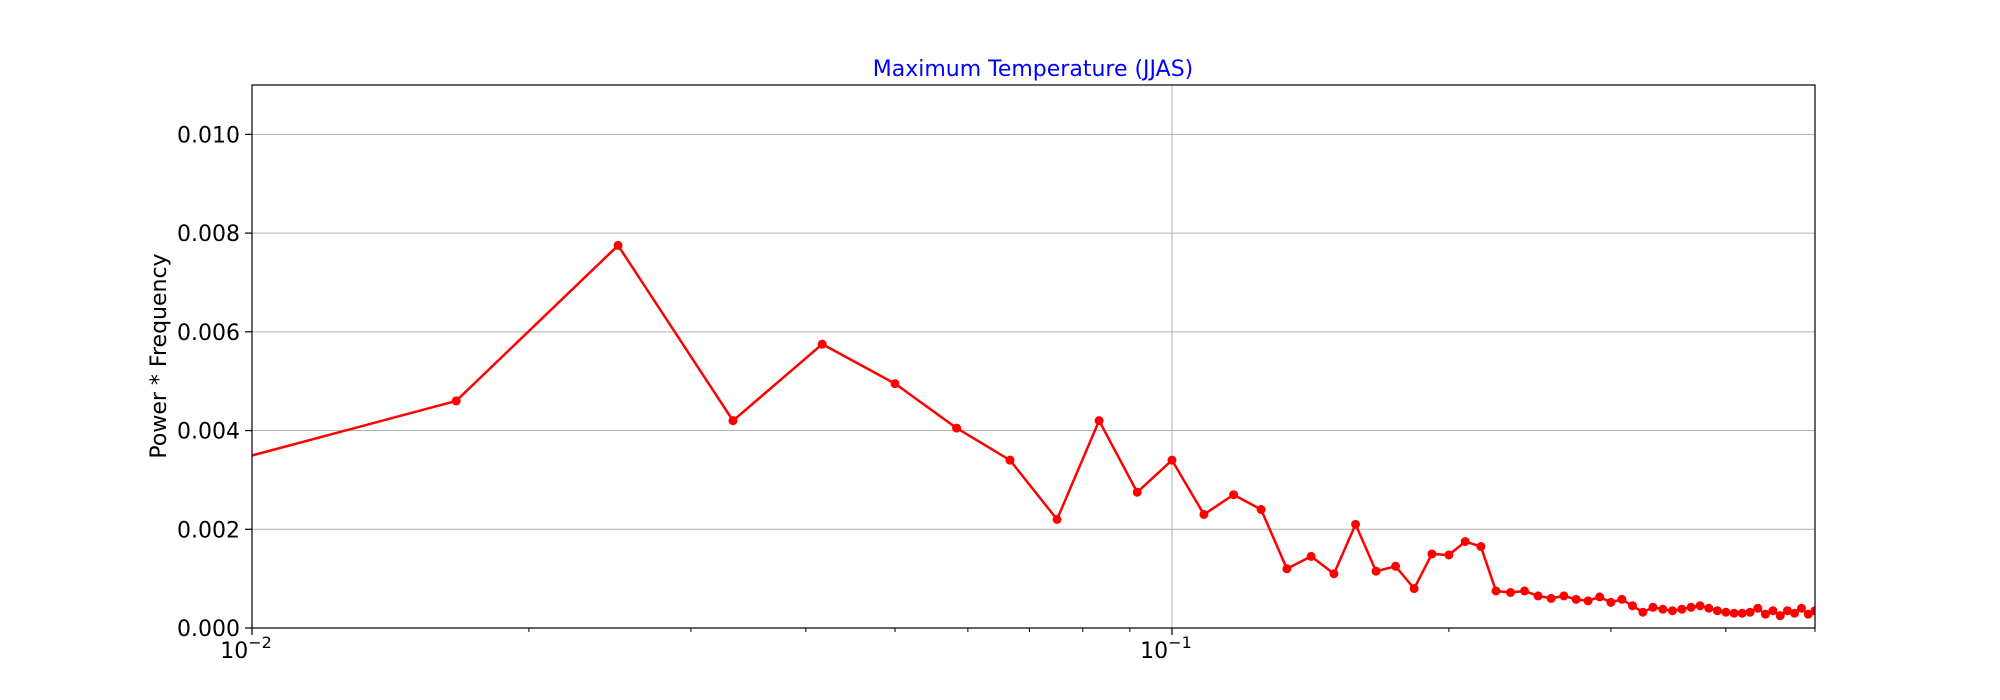 The height and width of the screenshot is (700, 2000). Describe the element at coordinates (208, 333) in the screenshot. I see `y-tick-label: 0.006` at that location.